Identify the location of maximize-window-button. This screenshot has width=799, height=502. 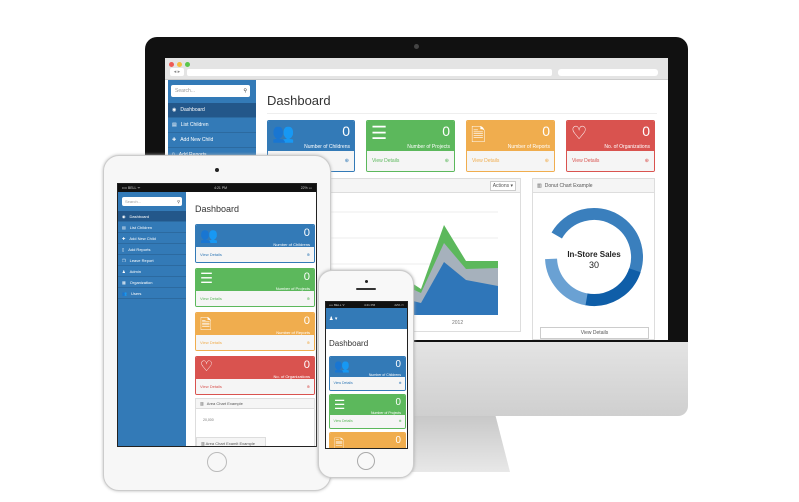
(187, 64).